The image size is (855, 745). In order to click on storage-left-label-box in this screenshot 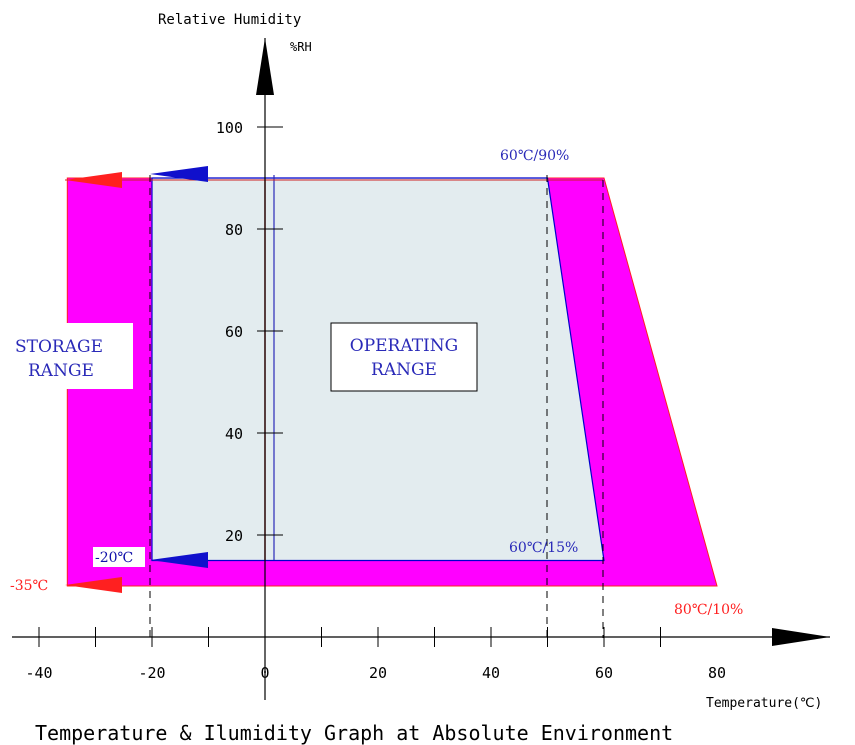, I will do `click(35, 585)`.